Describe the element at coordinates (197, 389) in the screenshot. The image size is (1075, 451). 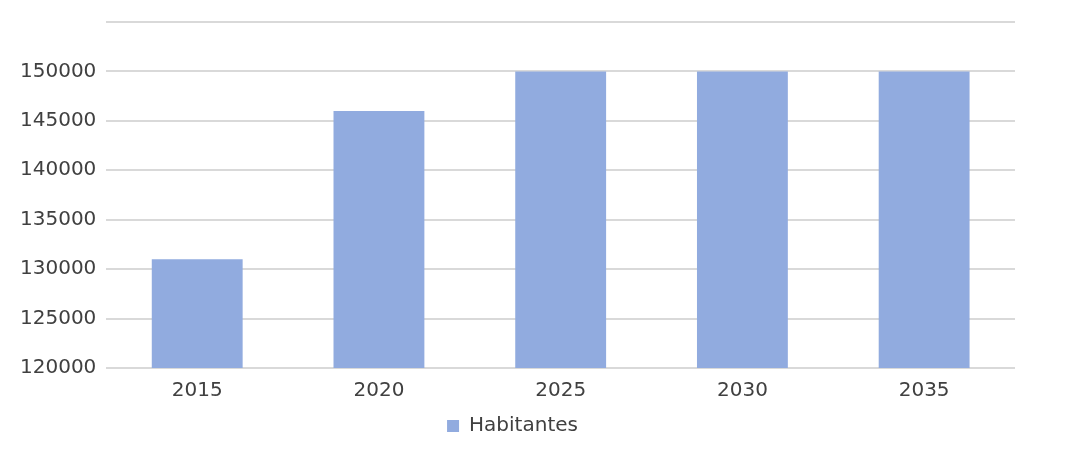
I see `x-tick-label: 2015` at that location.